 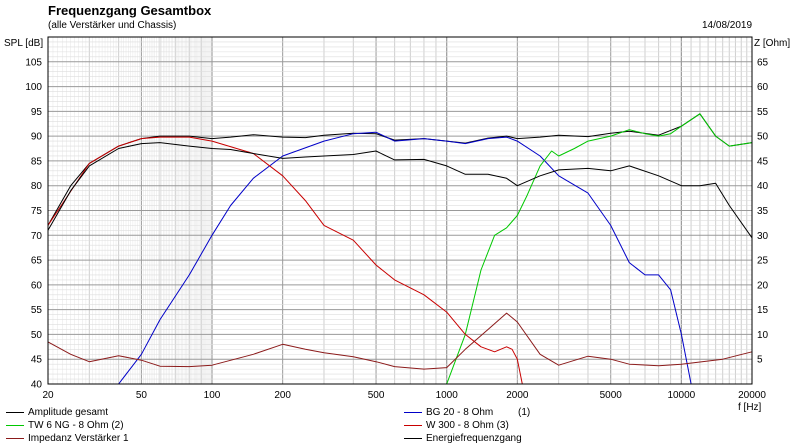 What do you see at coordinates (763, 112) in the screenshot?
I see `y2-tick-label: 55` at bounding box center [763, 112].